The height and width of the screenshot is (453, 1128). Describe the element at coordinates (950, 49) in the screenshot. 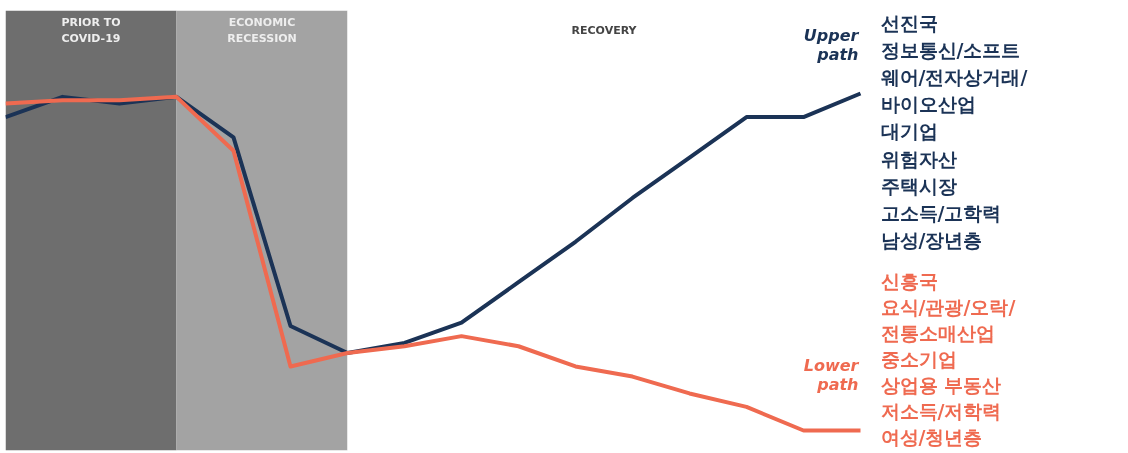

I see `text: 정보통신/소프트` at that location.